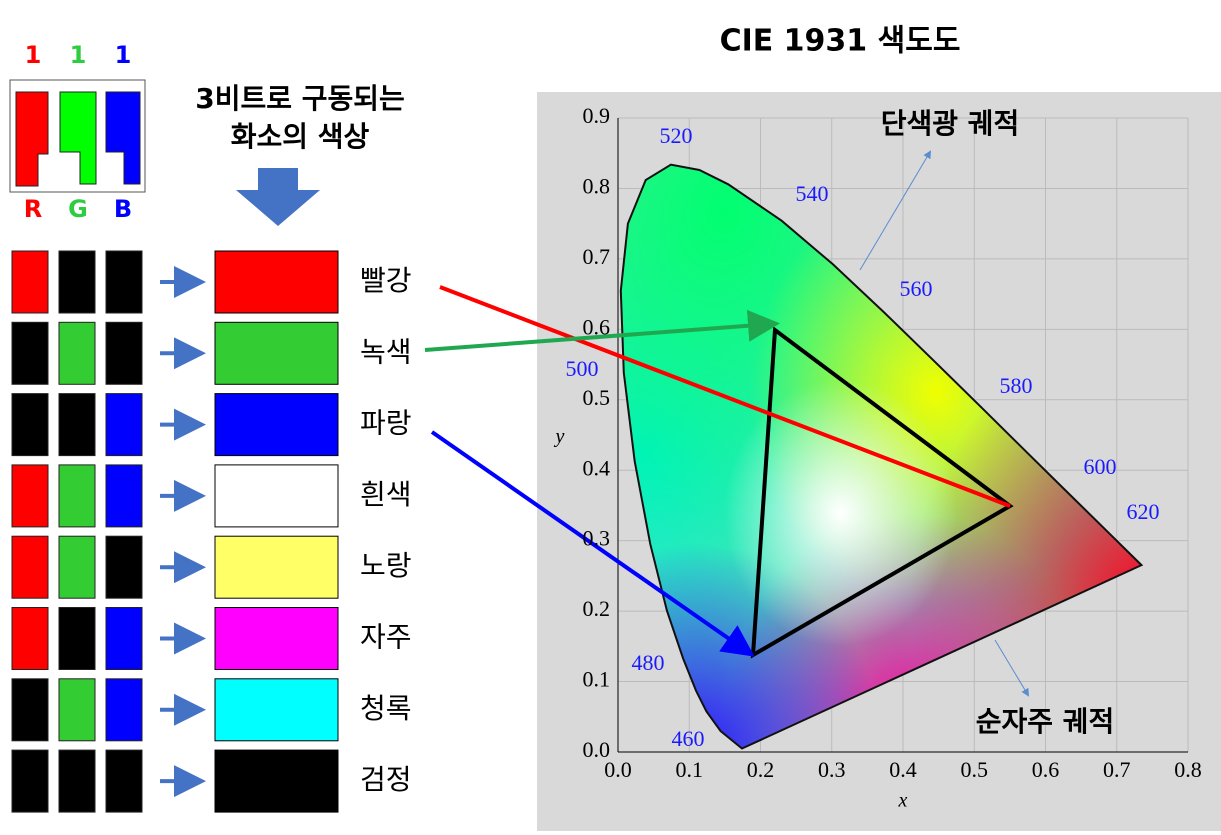  Describe the element at coordinates (123, 138) in the screenshot. I see `subpixel-b` at that location.